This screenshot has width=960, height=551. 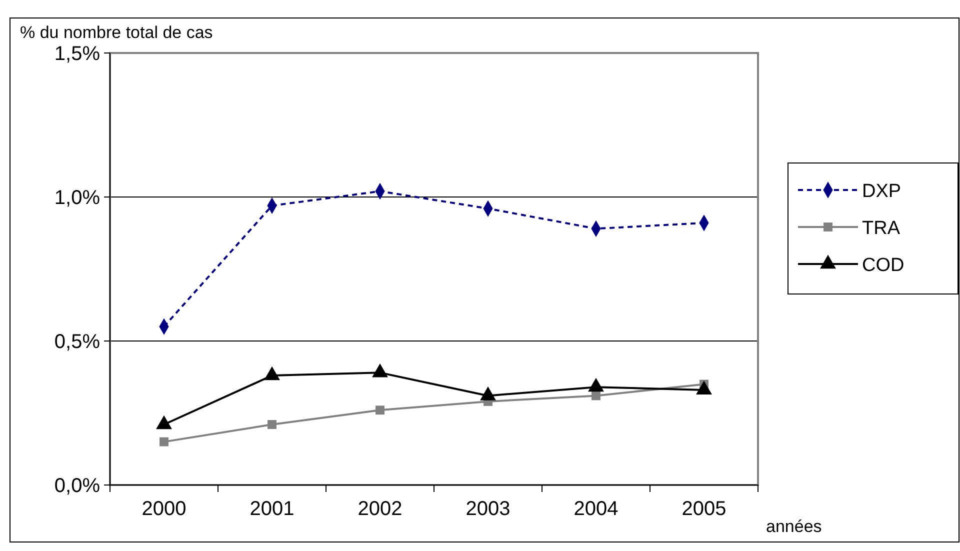 I want to click on legend-label: COD, so click(x=883, y=265).